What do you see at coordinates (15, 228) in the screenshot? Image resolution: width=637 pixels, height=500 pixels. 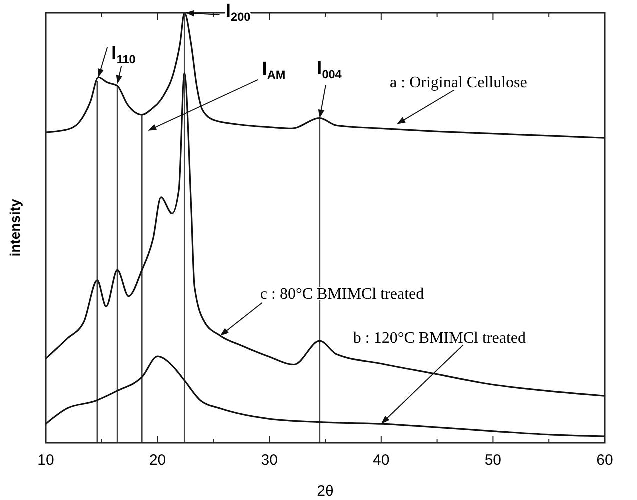 I see `y-axis-title: intensity` at bounding box center [15, 228].